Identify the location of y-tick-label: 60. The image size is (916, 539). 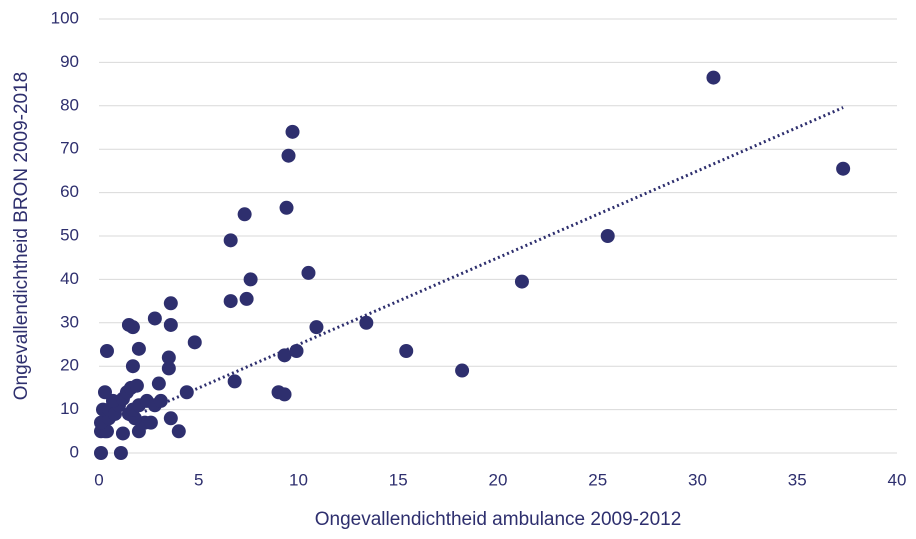
(69, 191).